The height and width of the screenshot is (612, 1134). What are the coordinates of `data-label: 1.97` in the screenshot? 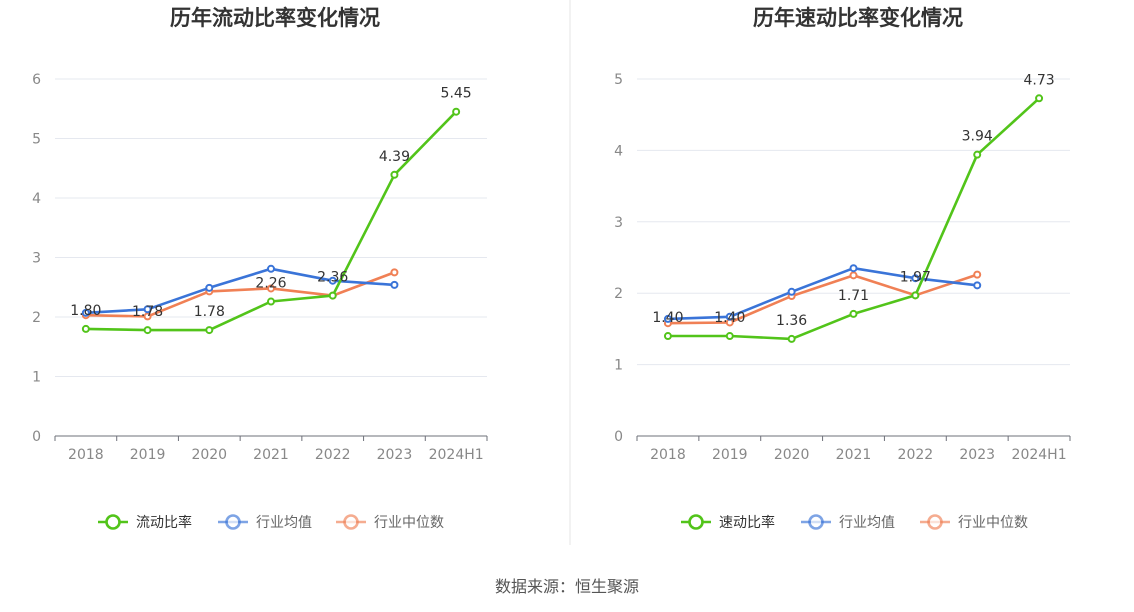 It's located at (915, 277).